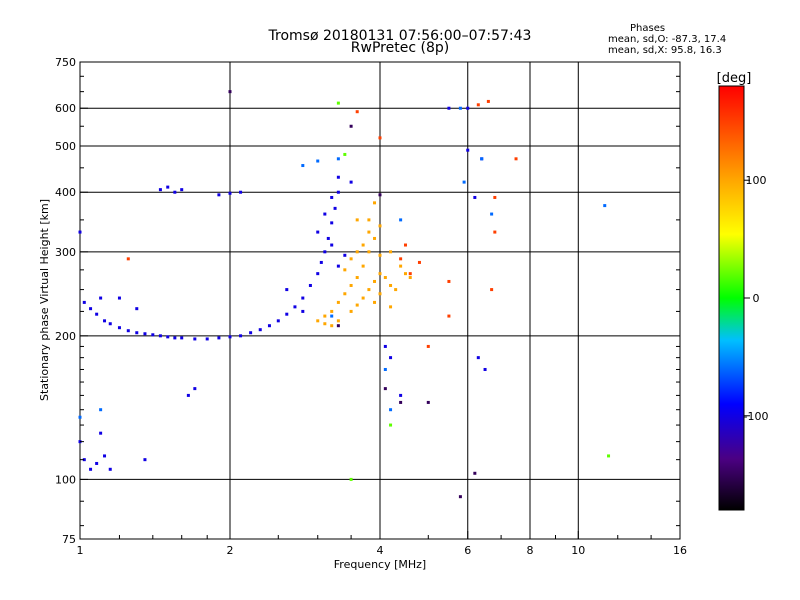 Image resolution: width=800 pixels, height=600 pixels. I want to click on x-tick-label: 8, so click(530, 550).